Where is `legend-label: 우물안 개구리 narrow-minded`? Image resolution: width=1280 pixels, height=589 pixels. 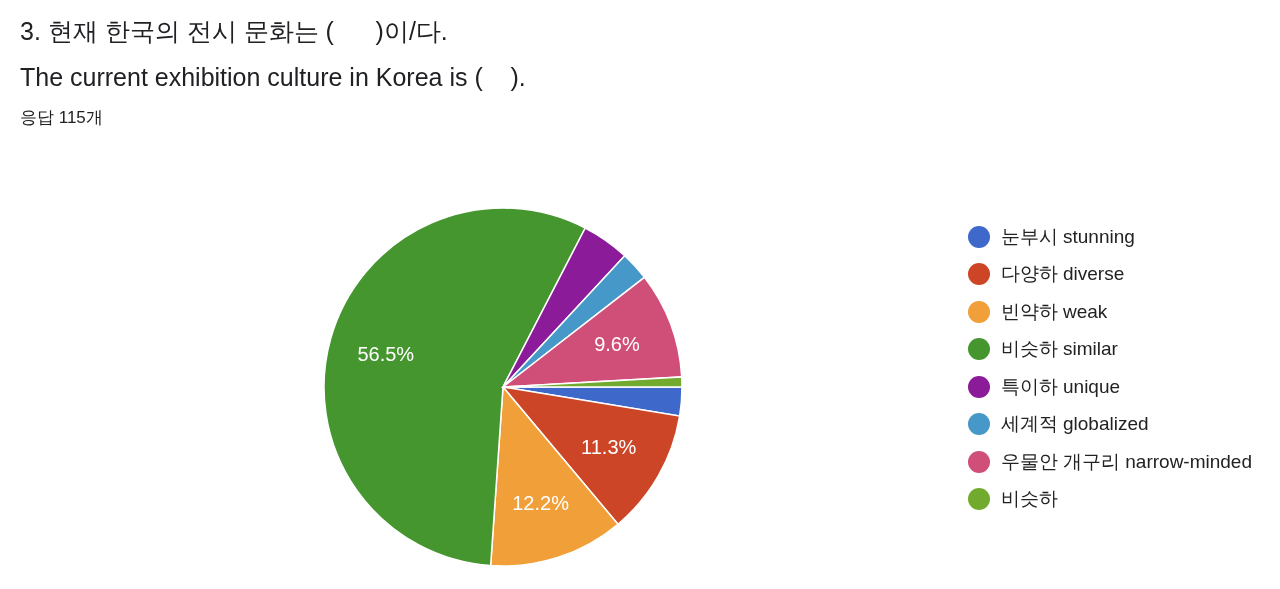 legend-label: 우물안 개구리 narrow-minded is located at coordinates (1126, 461).